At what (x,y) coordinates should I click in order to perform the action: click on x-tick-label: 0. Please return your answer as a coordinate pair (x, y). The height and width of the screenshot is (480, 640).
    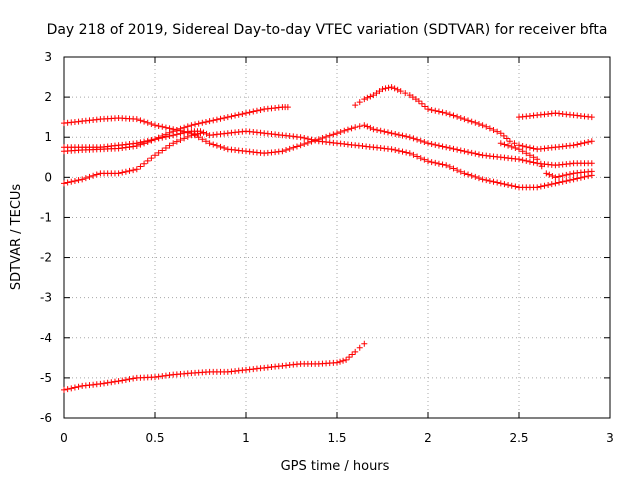
    Looking at the image, I should click on (64, 438).